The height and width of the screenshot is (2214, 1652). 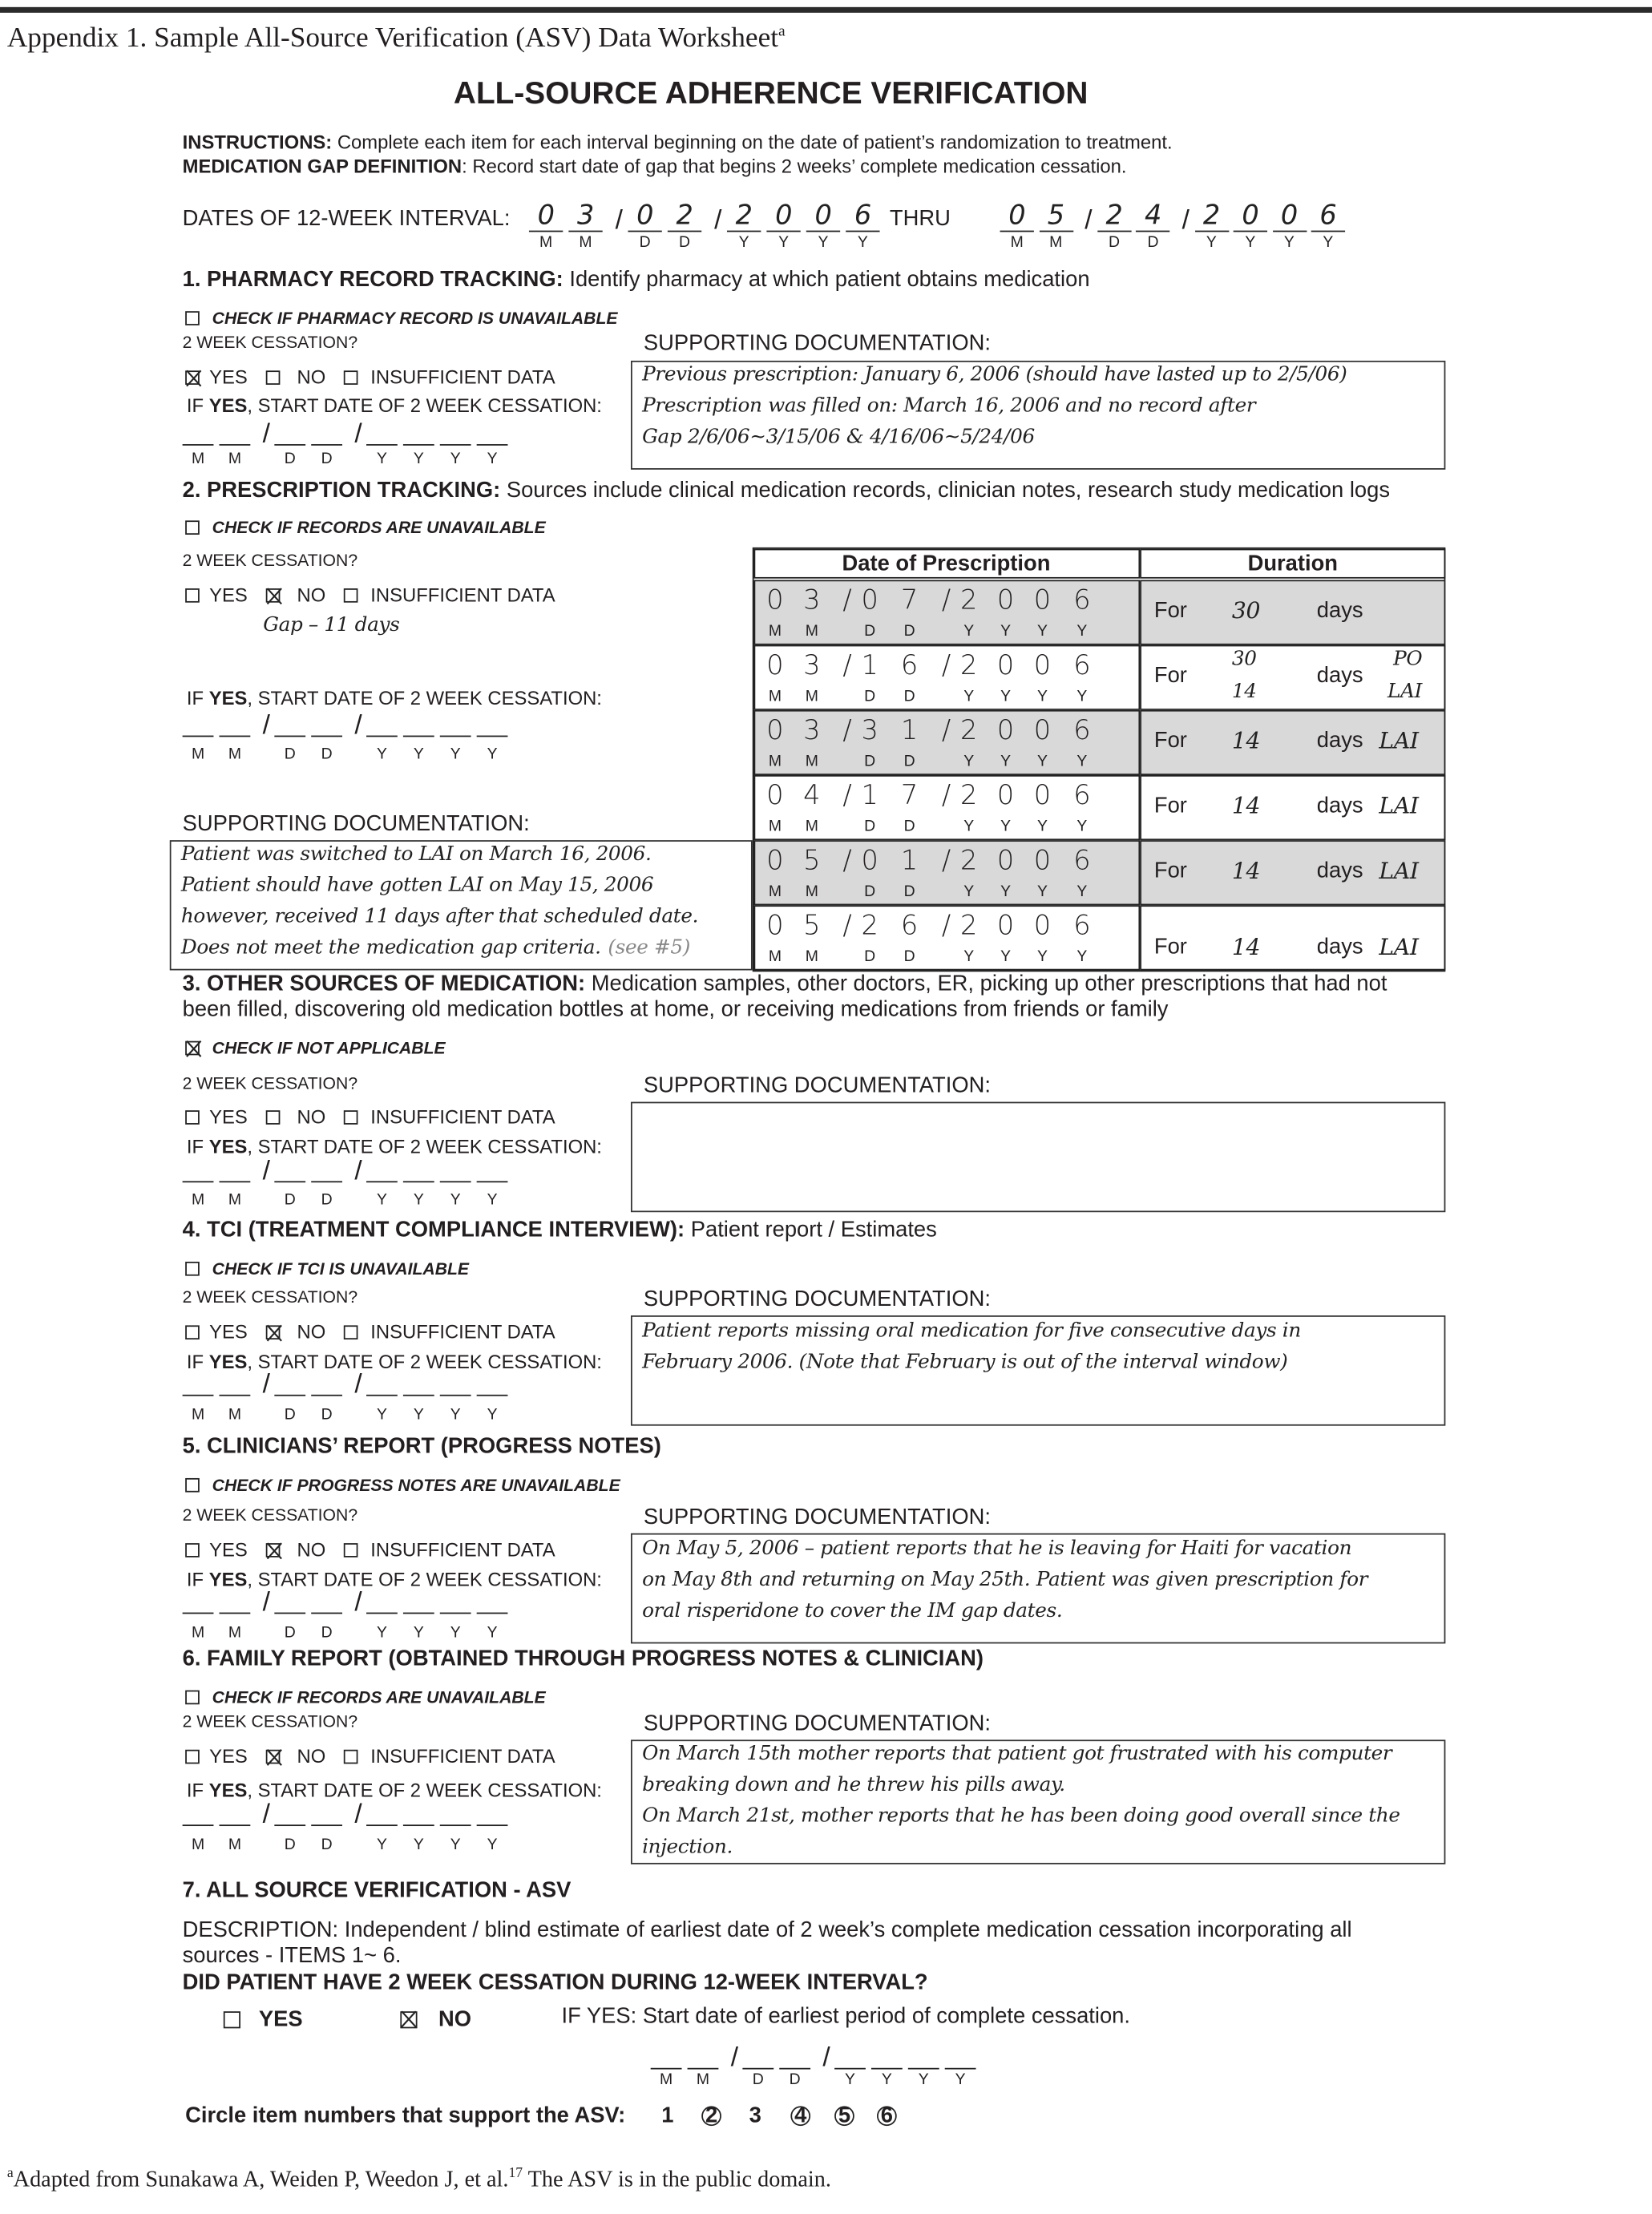 What do you see at coordinates (755, 2115) in the screenshot?
I see `asv-item-number: 3` at bounding box center [755, 2115].